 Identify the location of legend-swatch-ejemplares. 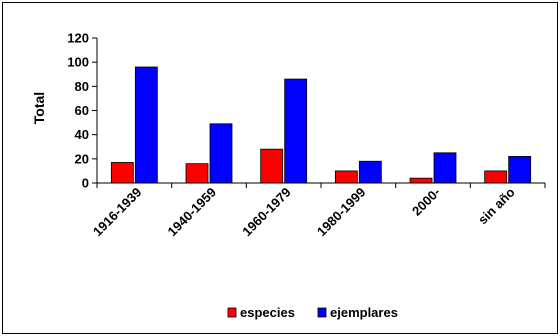
(322, 312).